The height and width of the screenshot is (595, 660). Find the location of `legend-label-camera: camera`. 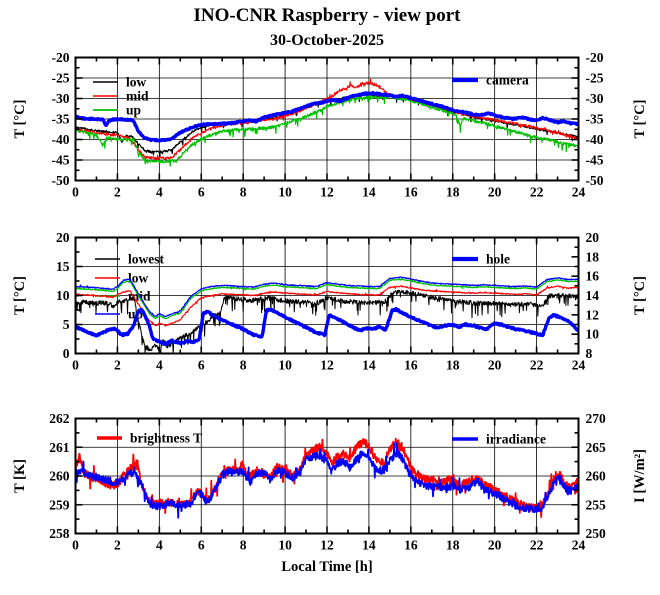

legend-label-camera: camera is located at coordinates (507, 80).